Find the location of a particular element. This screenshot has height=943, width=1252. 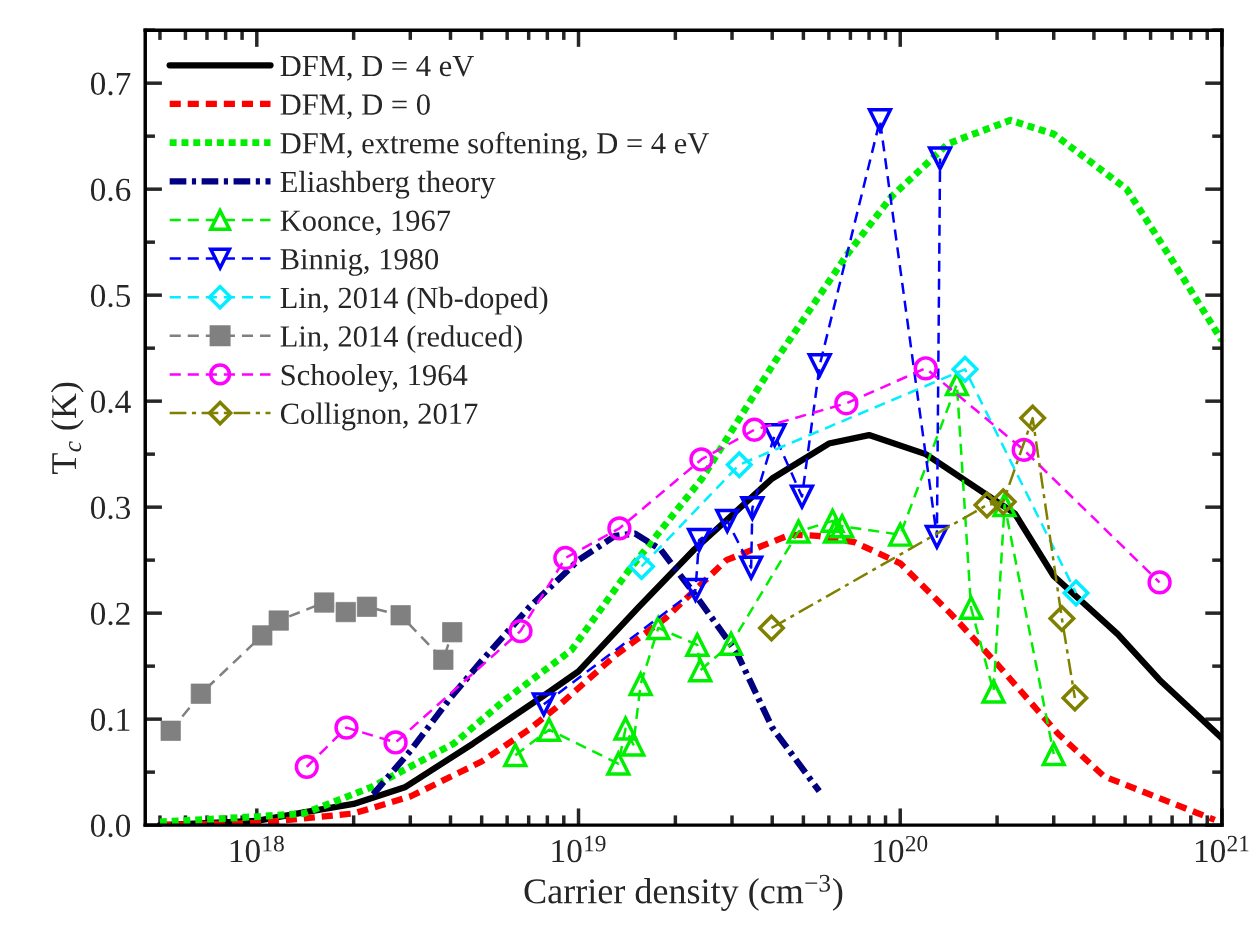

y-tick-label: 0.3 is located at coordinates (110, 508).